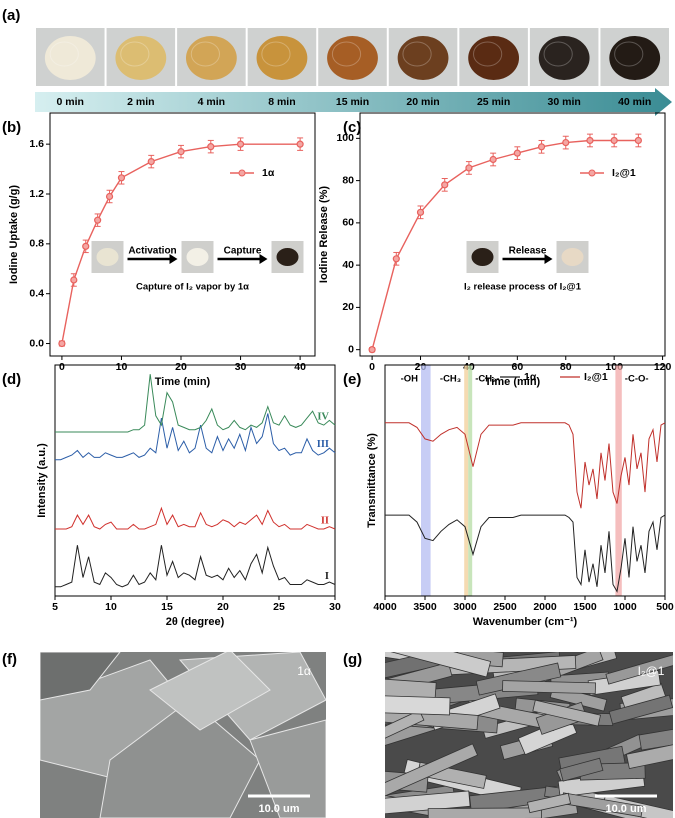 This screenshot has height=818, width=675. I want to click on x-tick-label: 3500, so click(425, 607).